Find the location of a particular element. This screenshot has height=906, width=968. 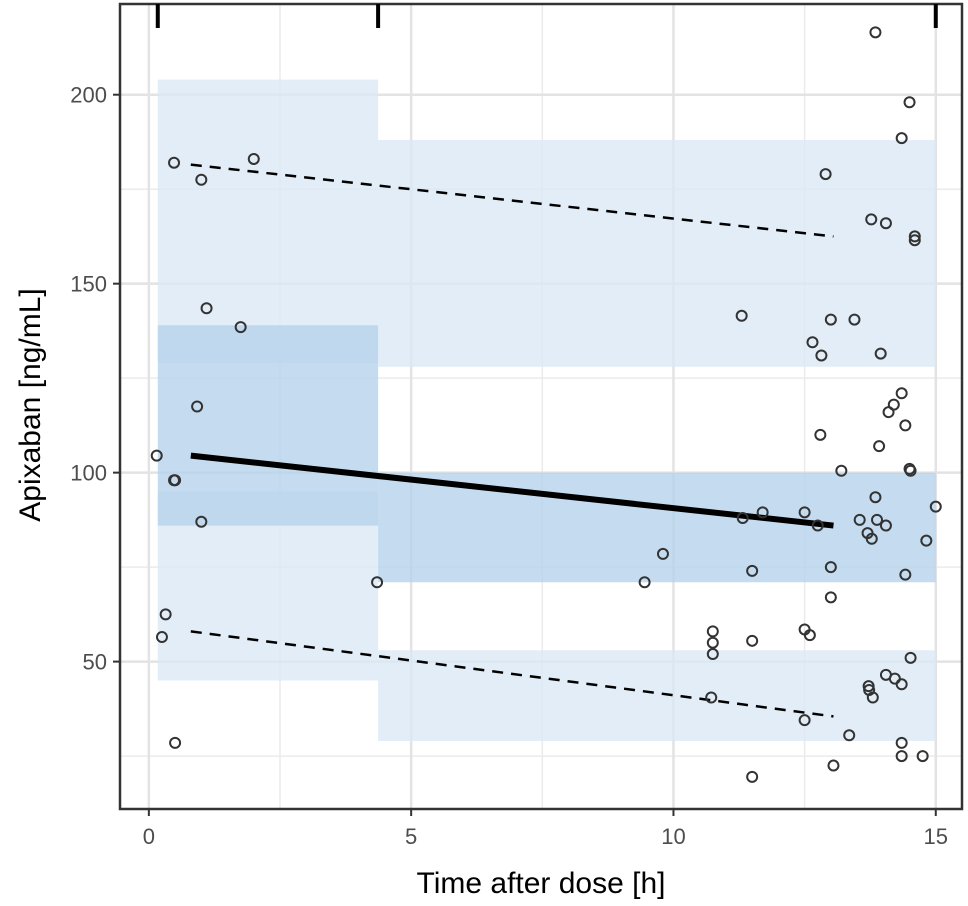

x-tick-label: 5 is located at coordinates (411, 836).